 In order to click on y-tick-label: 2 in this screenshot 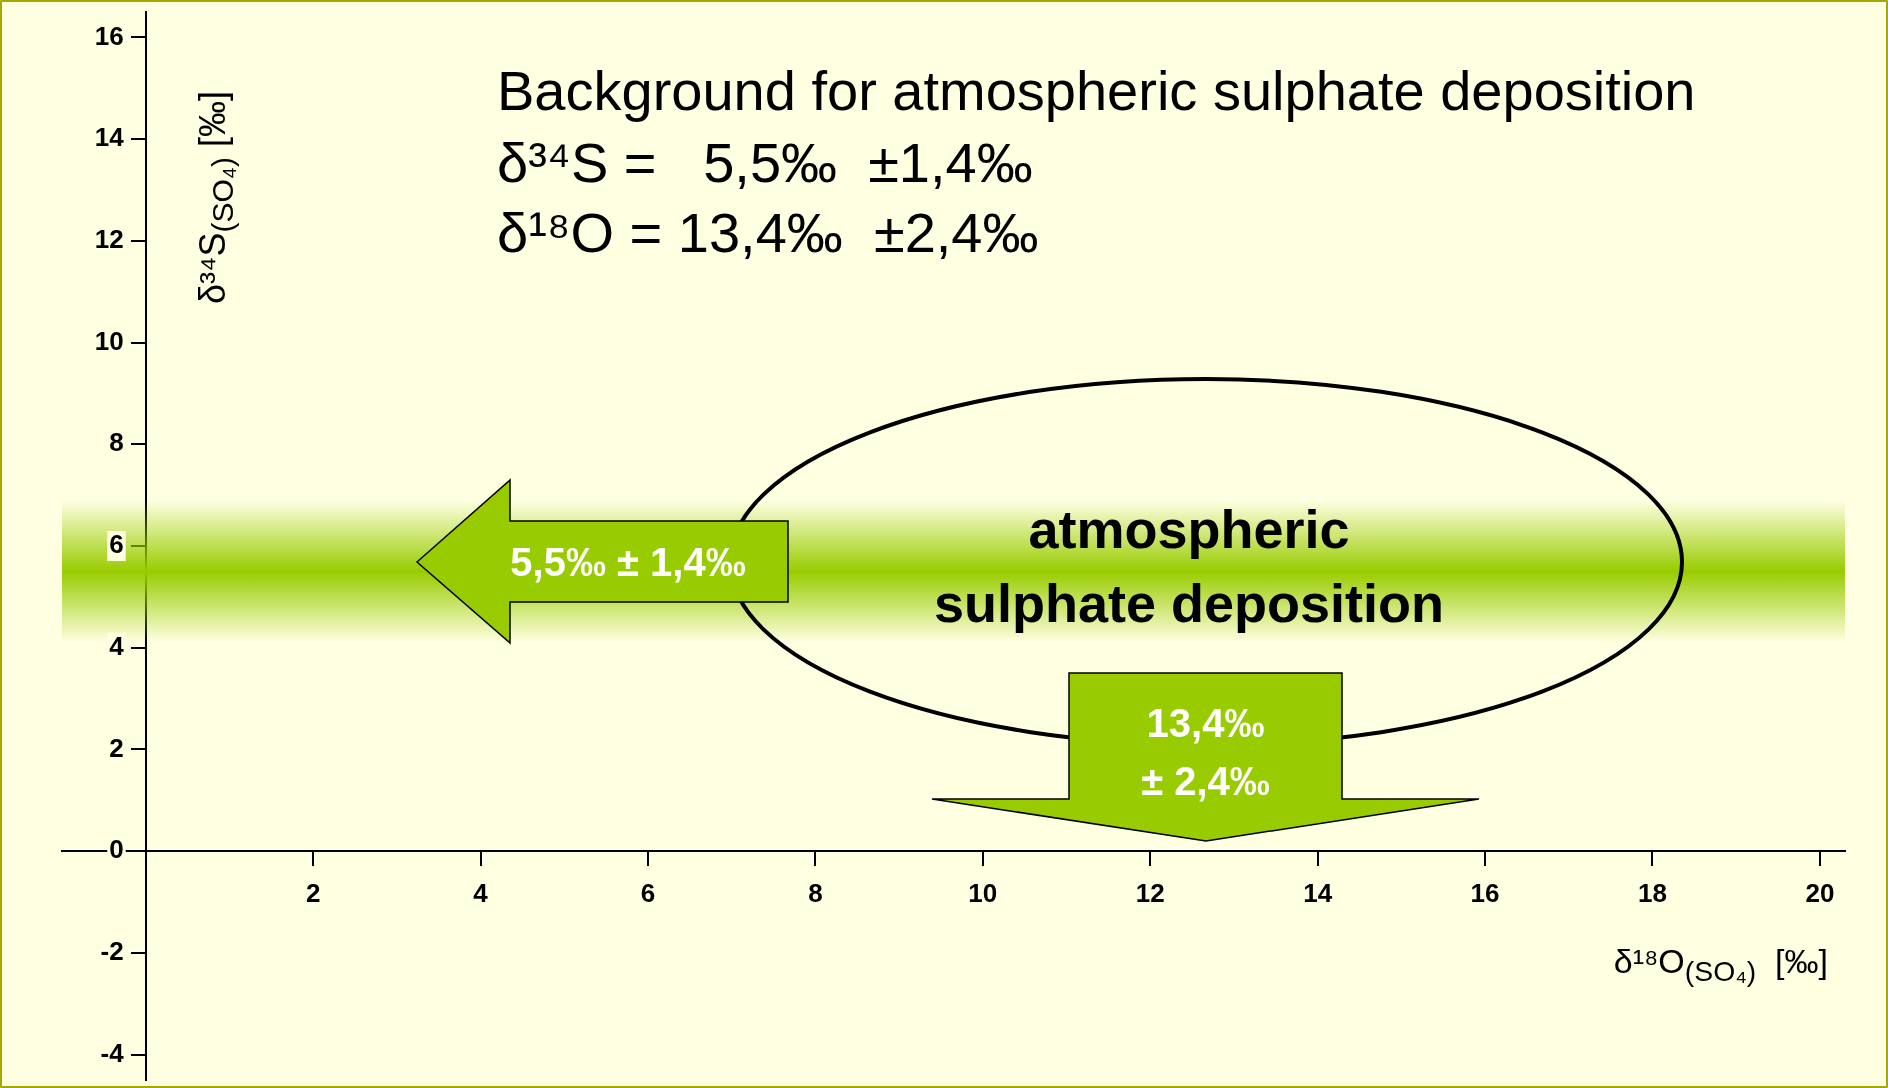, I will do `click(116, 747)`.